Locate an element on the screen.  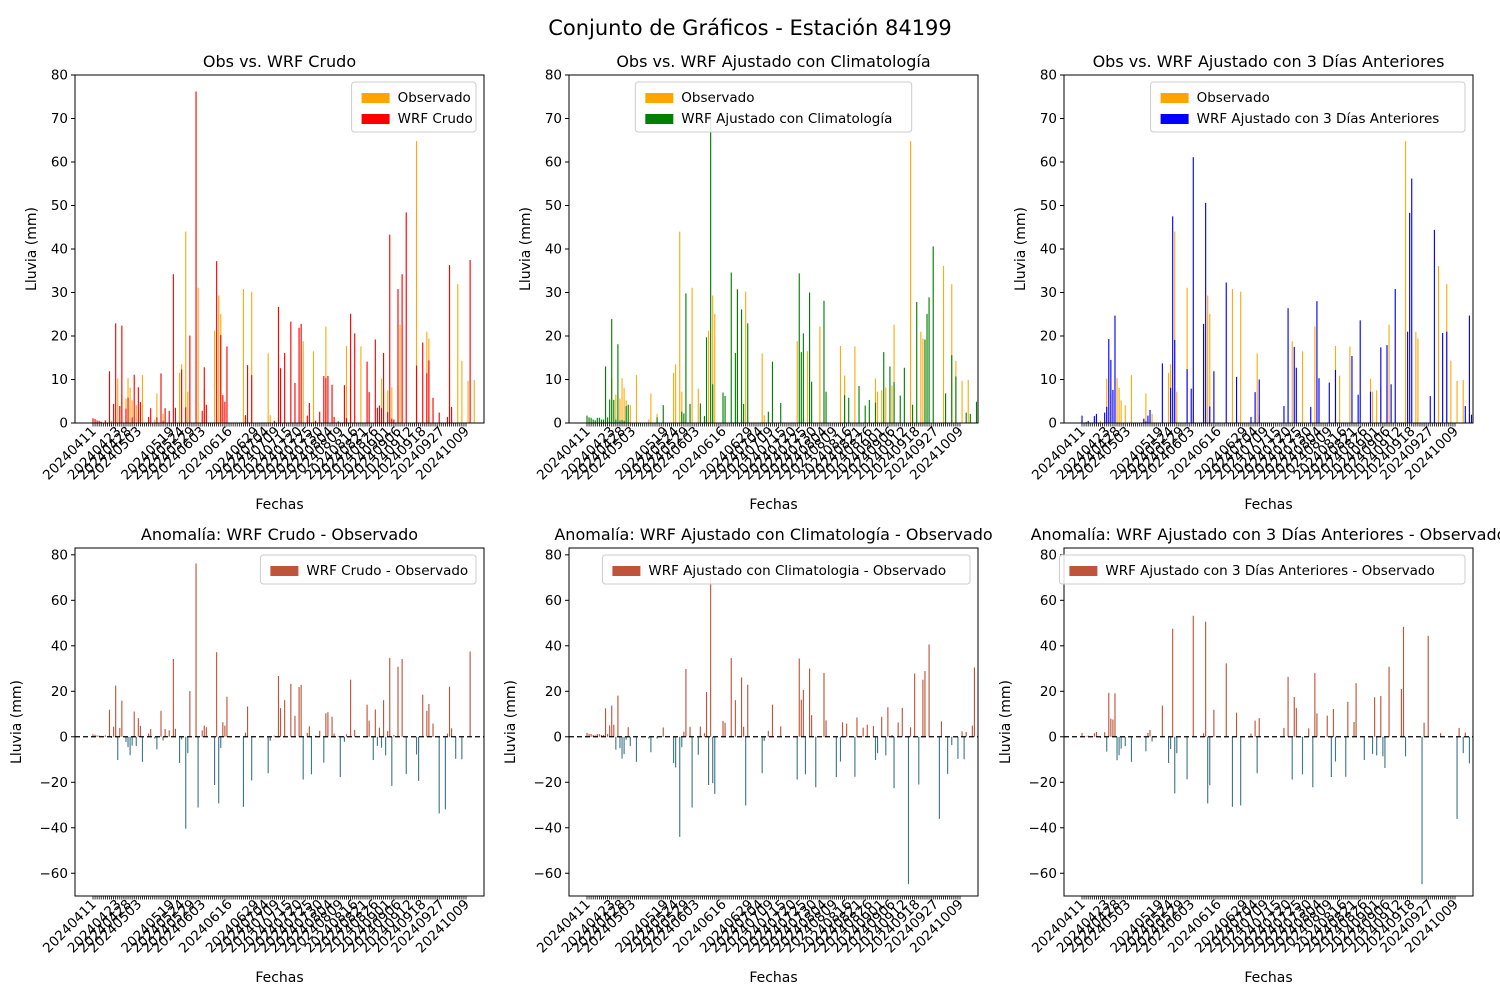
y-tick-label: 40 is located at coordinates (553, 646).